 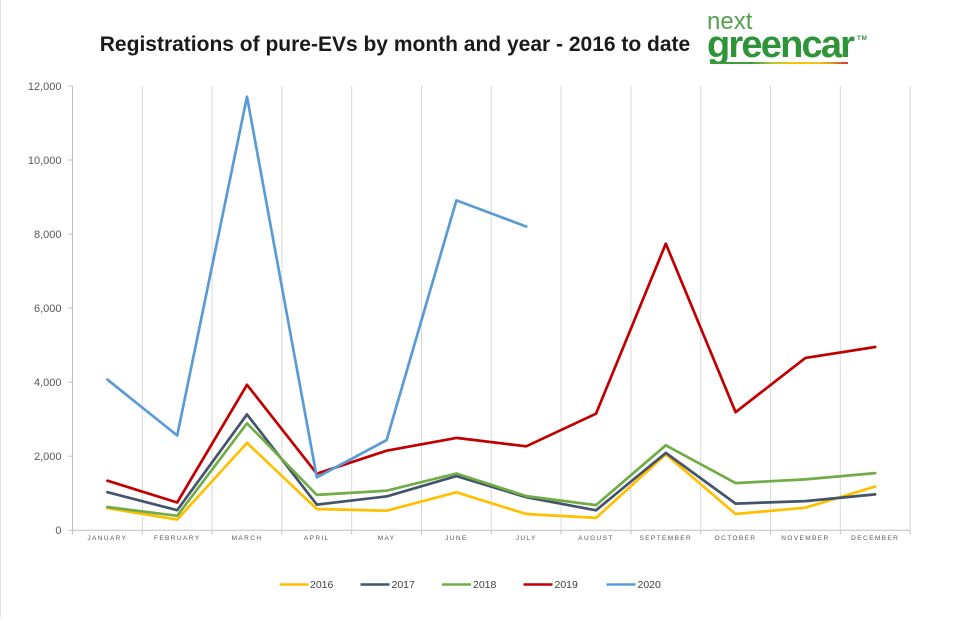 What do you see at coordinates (736, 538) in the screenshot?
I see `svg-text: OCTOBER` at bounding box center [736, 538].